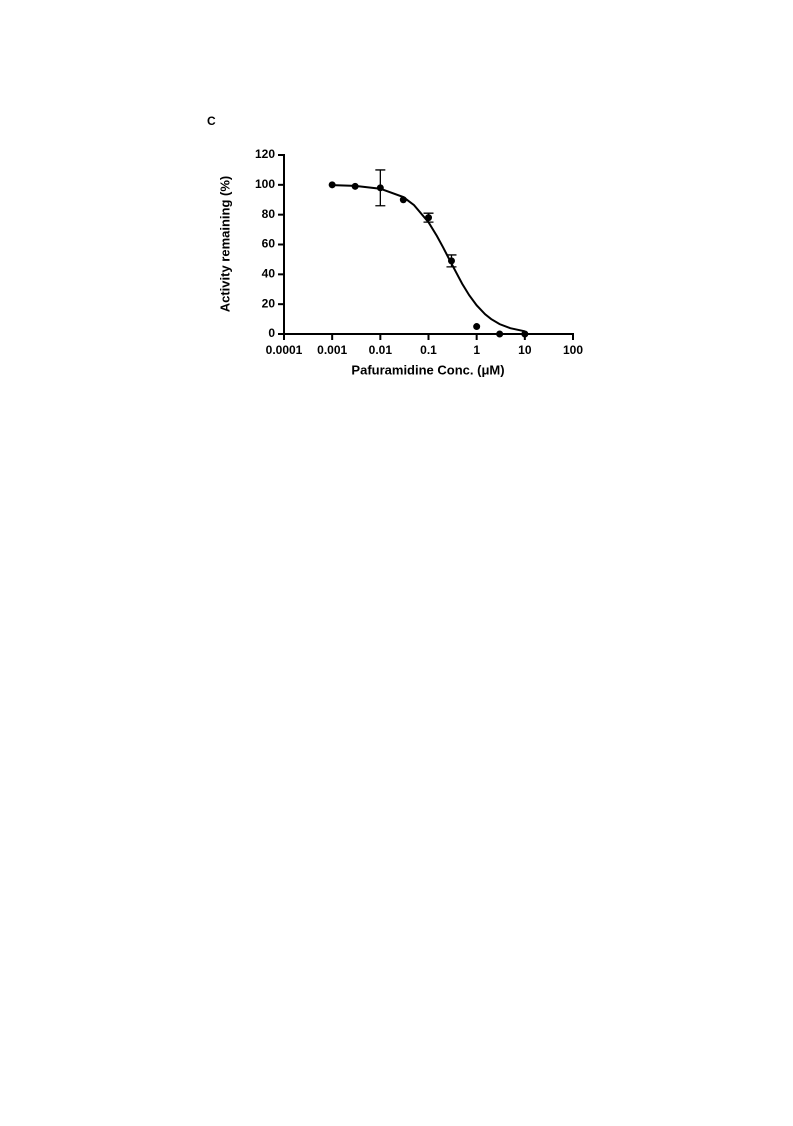 This screenshot has width=793, height=1126. Describe the element at coordinates (525, 350) in the screenshot. I see `x-tick-label: 10` at that location.